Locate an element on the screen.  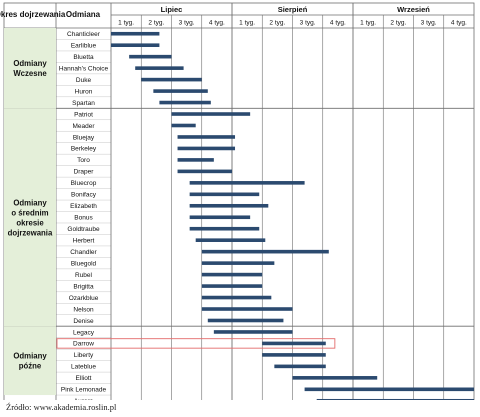
variety-label: Legacy is located at coordinates (84, 332).